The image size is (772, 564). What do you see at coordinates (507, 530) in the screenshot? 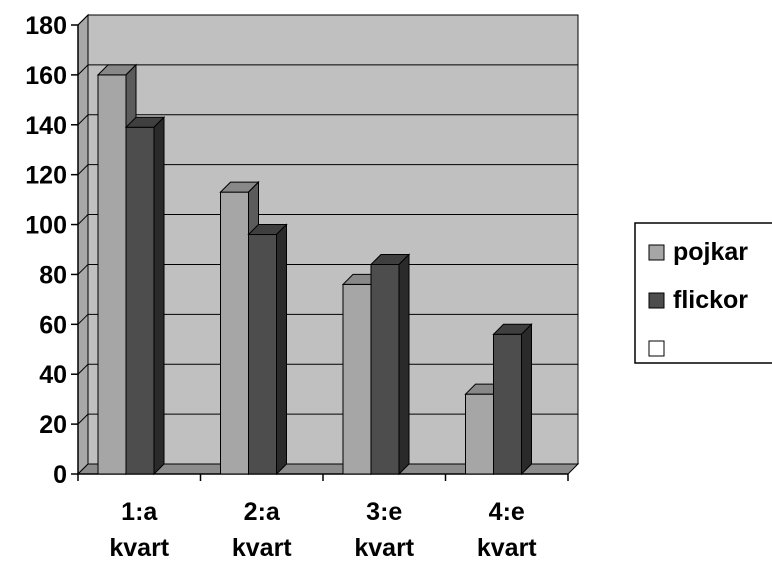
I see `x-tick-label: 4:e kvart` at bounding box center [507, 530].